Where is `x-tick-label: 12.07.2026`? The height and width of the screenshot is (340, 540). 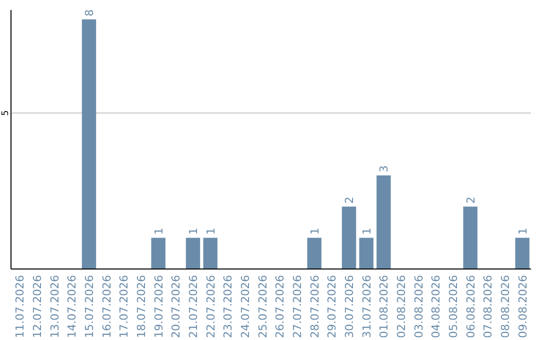 x-tick-label: 12.07.2026 is located at coordinates (37, 306).